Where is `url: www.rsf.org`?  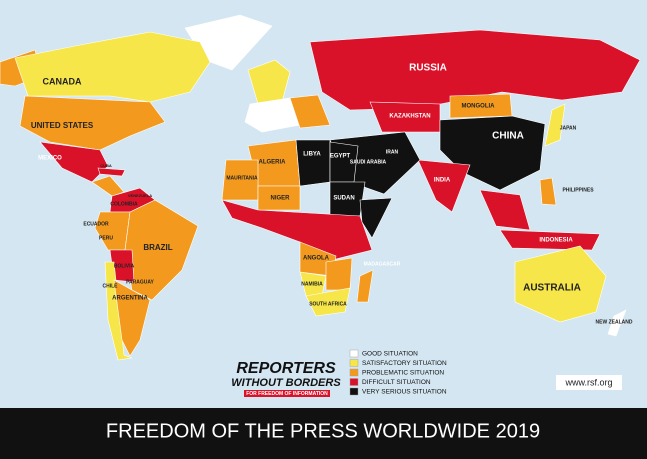
url: www.rsf.org is located at coordinates (588, 382).